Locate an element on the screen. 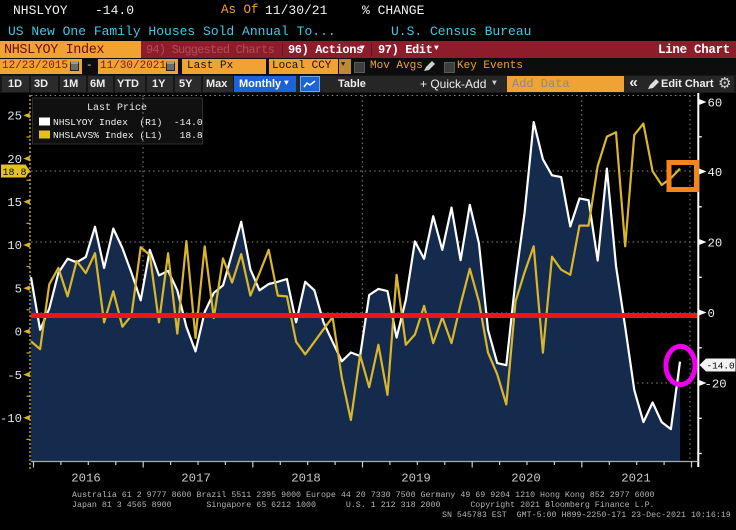 Image resolution: width=736 pixels, height=530 pixels. svg-text: 2019 is located at coordinates (416, 479).